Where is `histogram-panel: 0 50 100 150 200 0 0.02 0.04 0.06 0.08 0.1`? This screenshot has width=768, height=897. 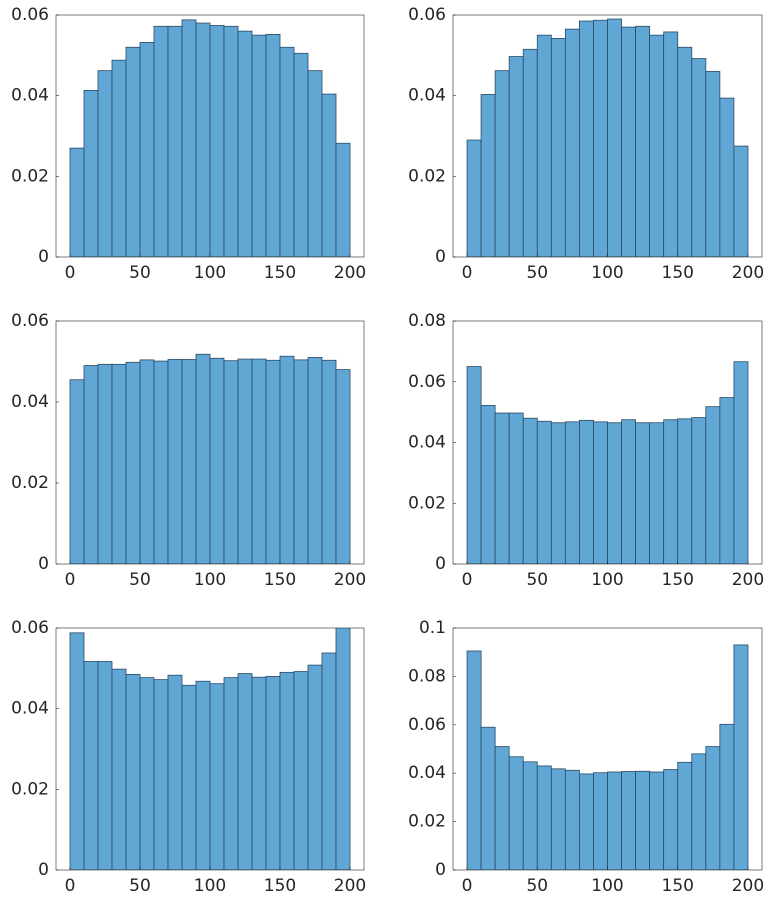
histogram-panel: 0 50 100 150 200 0 0.02 0.04 0.06 0.08 0.1 is located at coordinates (586, 757).